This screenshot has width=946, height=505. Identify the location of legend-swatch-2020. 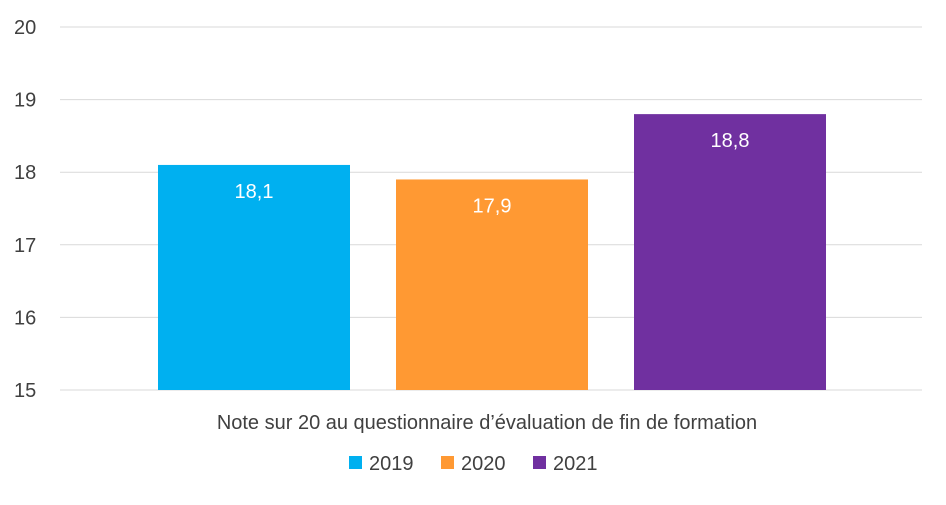
(447, 462).